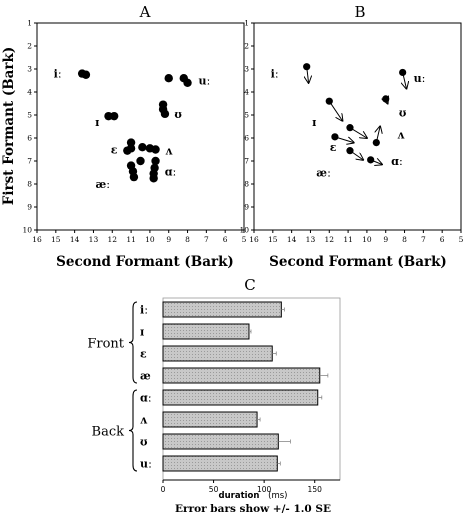  Describe the element at coordinates (133, 342) in the screenshot. I see `group-bracket` at that location.